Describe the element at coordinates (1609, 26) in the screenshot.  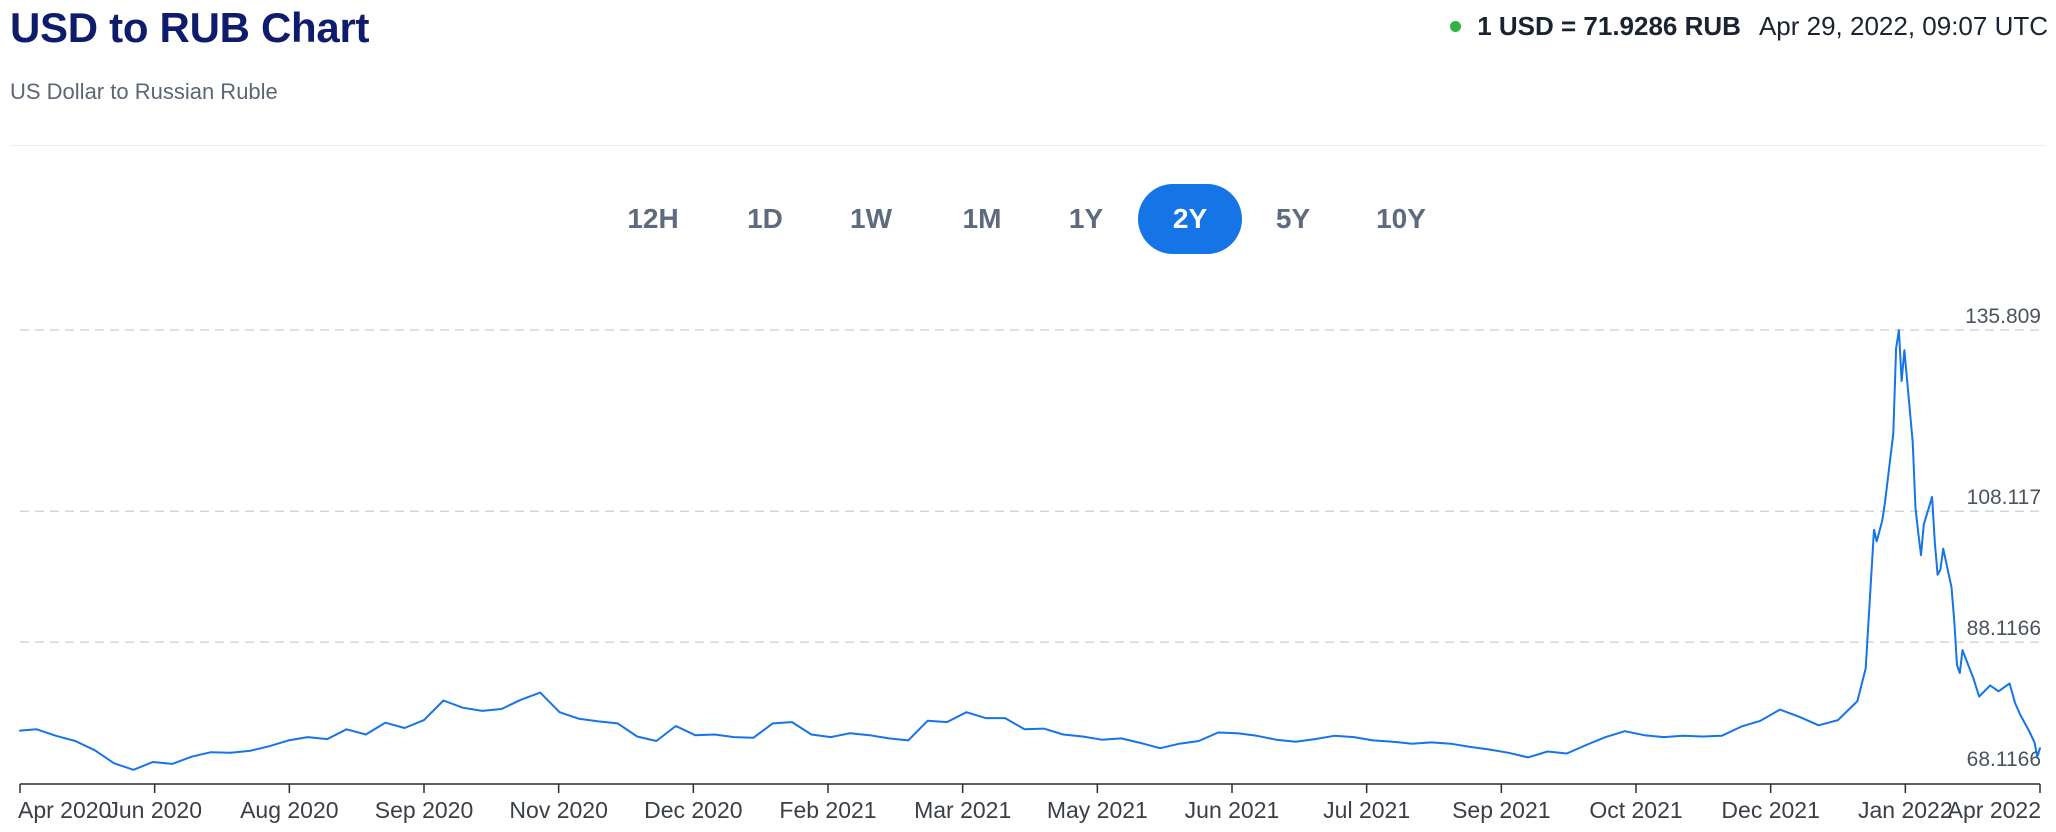
I see `rate-value: 1 USD = 71.9286 RUB` at that location.